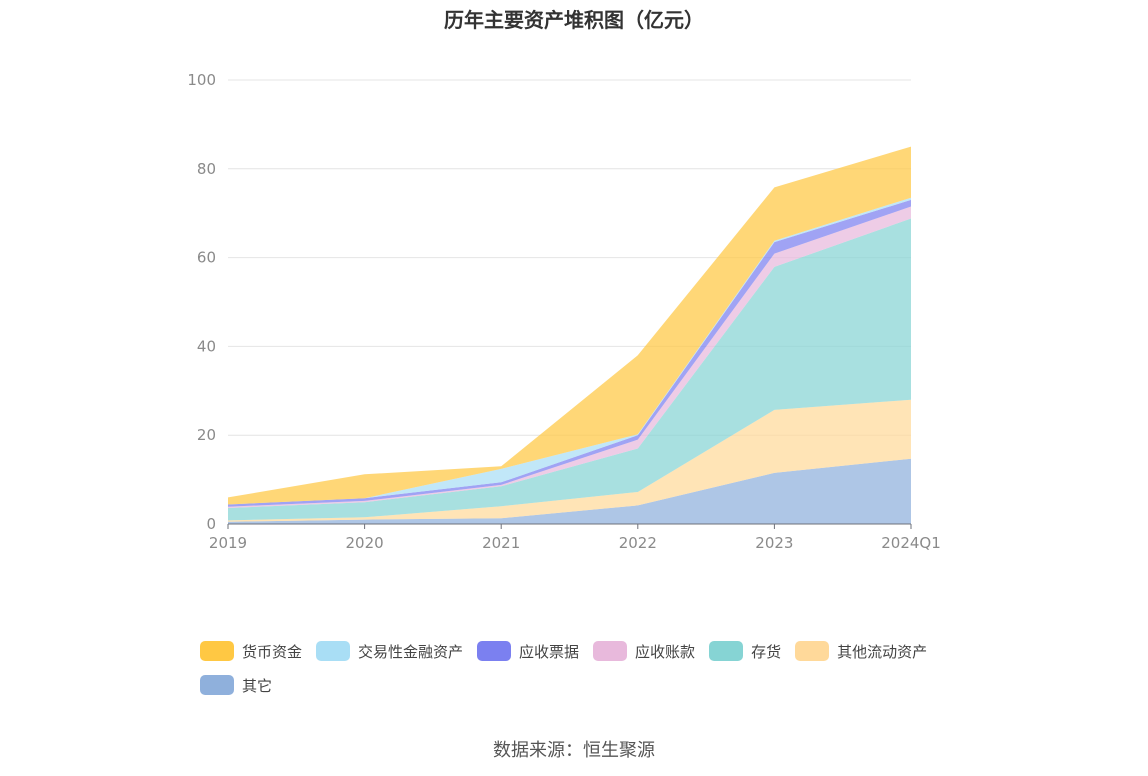 Image resolution: width=1148 pixels, height=776 pixels. I want to click on y-tick-label: 60, so click(206, 258).